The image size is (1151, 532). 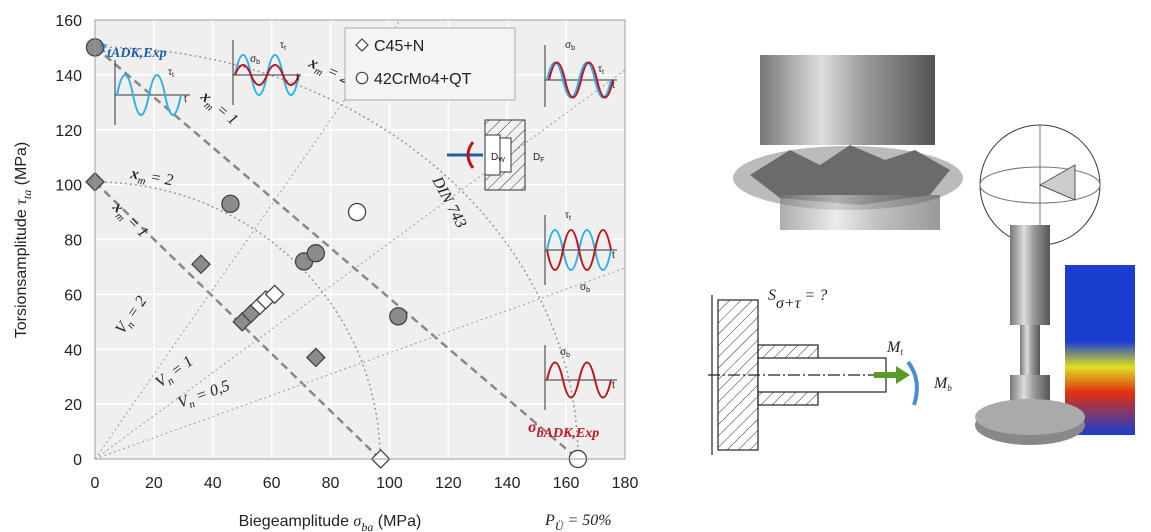 I want to click on inset-label: DW, so click(x=498, y=158).